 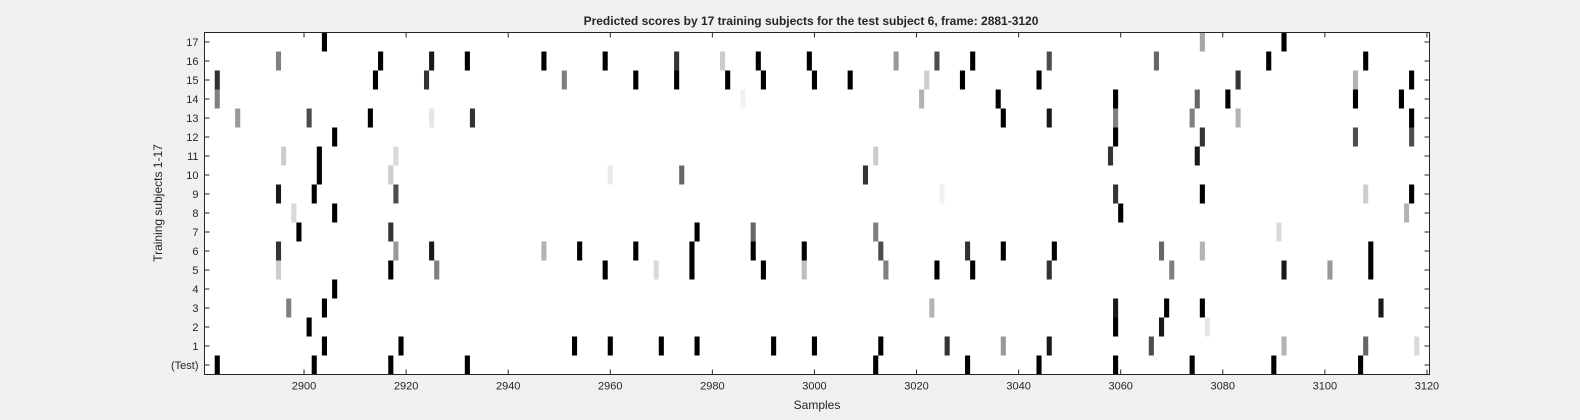 I want to click on x-tick-label: 2940, so click(x=508, y=387).